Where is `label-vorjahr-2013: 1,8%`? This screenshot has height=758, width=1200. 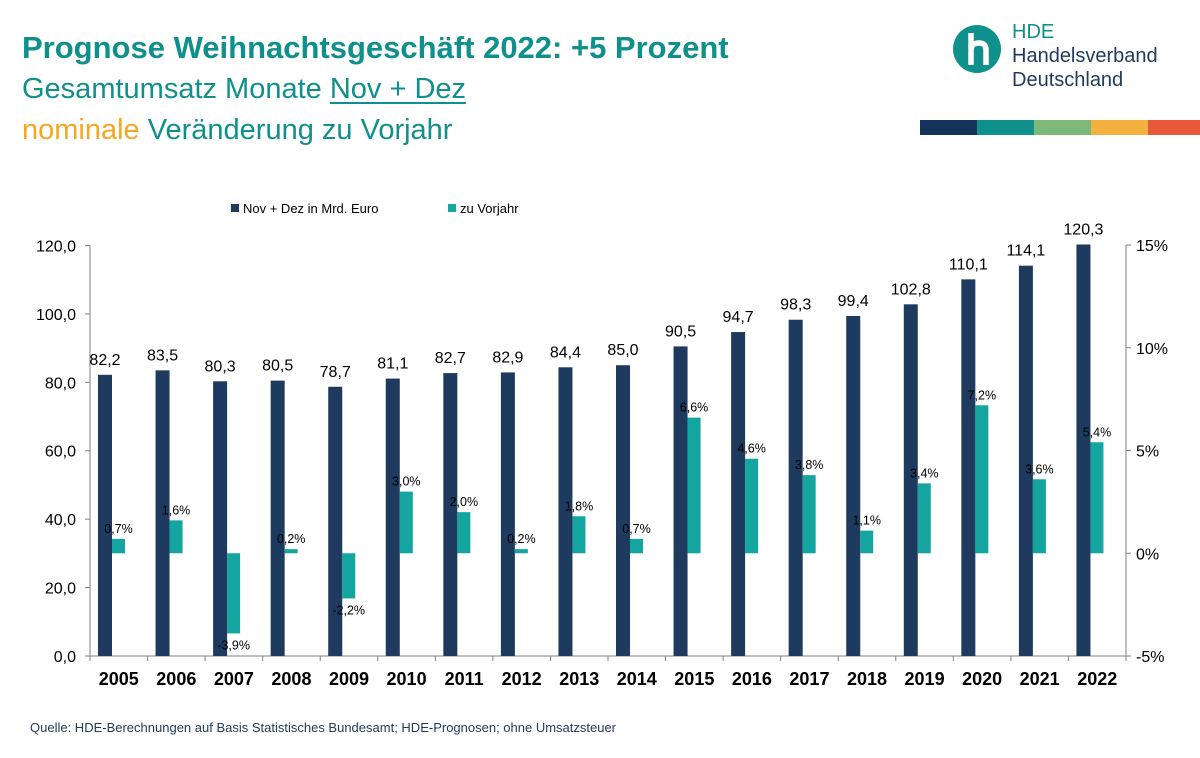 label-vorjahr-2013: 1,8% is located at coordinates (579, 506).